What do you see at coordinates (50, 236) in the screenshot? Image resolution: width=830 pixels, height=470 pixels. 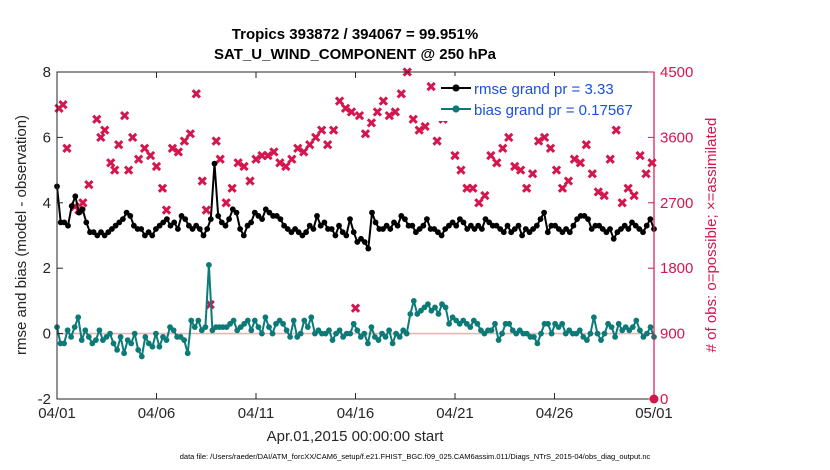 I see `y-axis-left: -2 0 2 4 6 8` at bounding box center [50, 236].